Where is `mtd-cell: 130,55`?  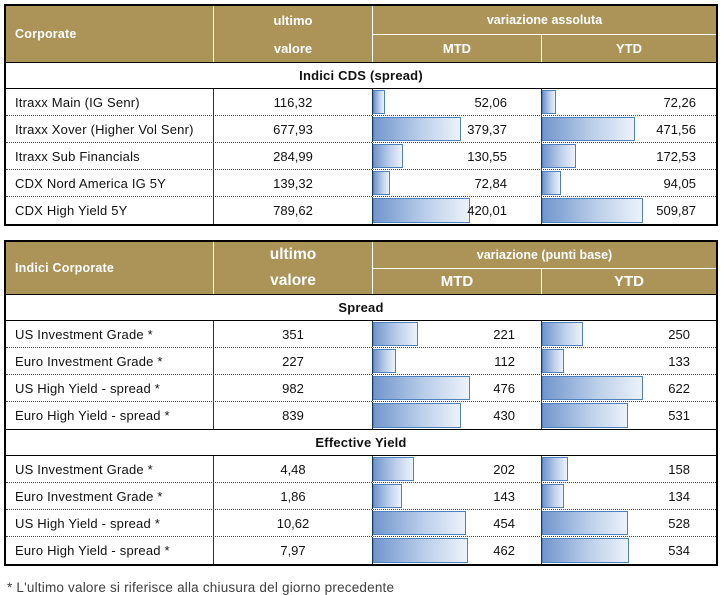
mtd-cell: 130,55 is located at coordinates (456, 156).